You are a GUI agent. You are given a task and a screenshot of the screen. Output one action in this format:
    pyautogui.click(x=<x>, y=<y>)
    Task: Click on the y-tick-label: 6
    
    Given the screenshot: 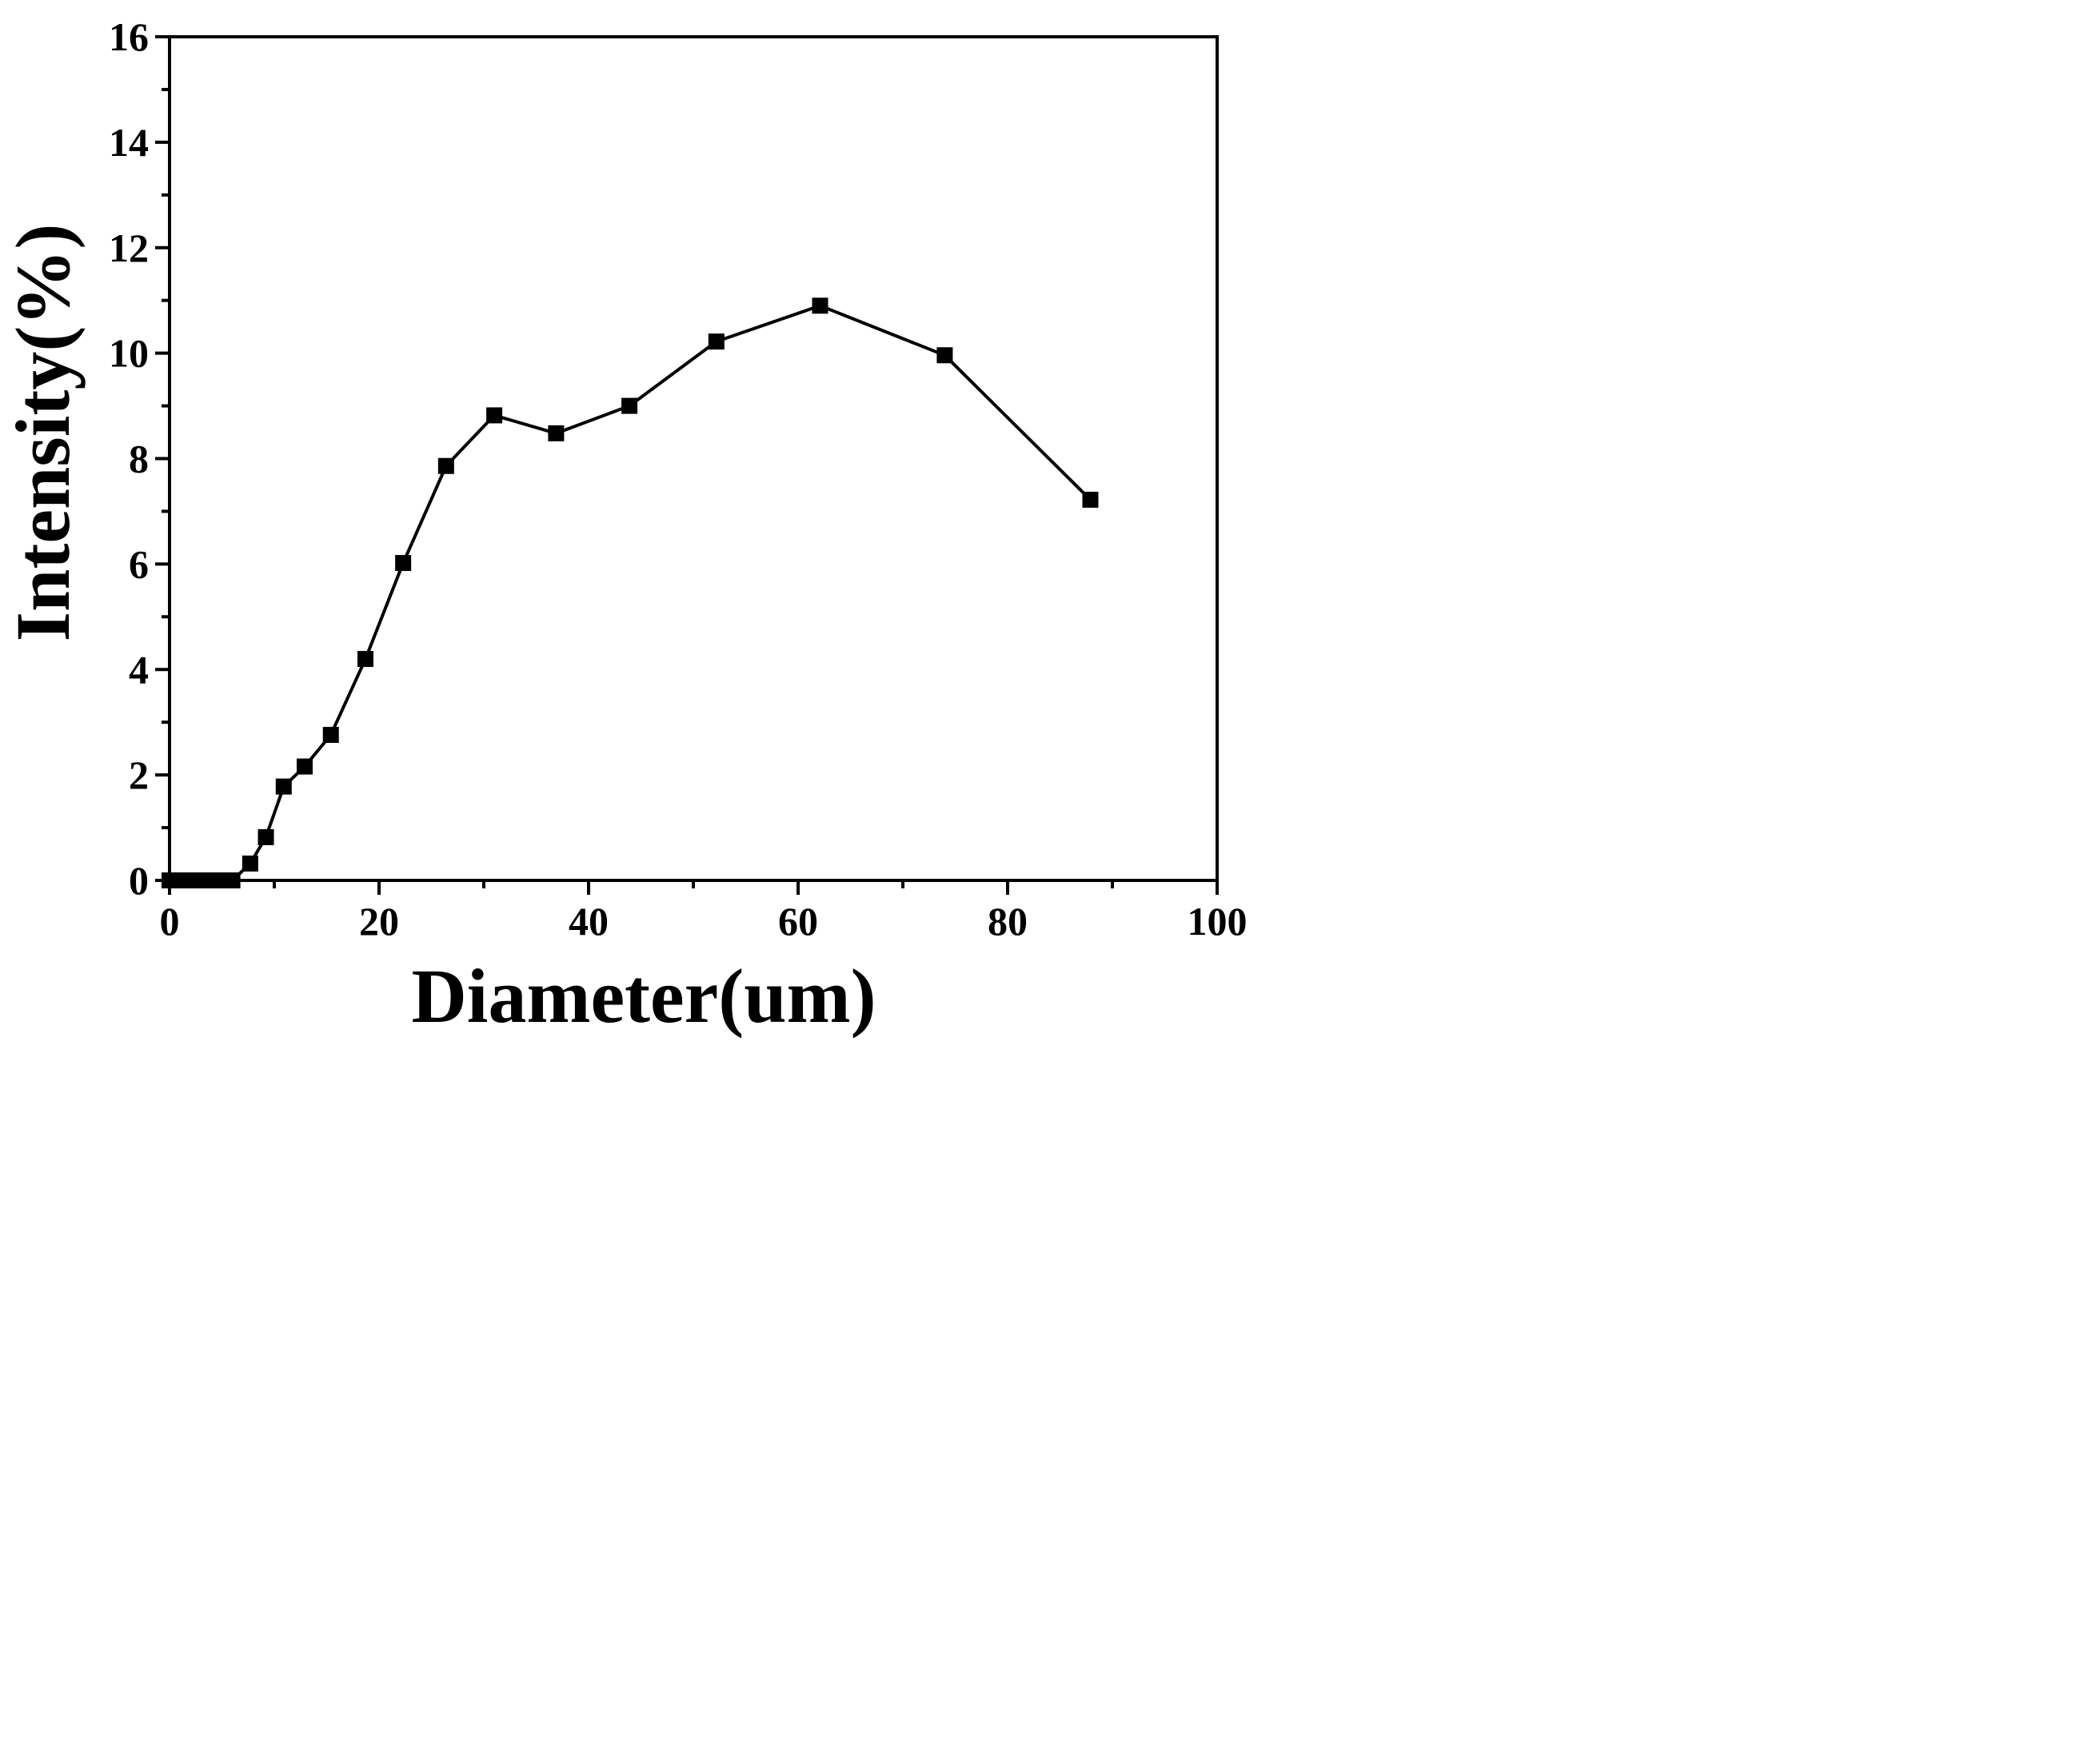 What is the action you would take?
    pyautogui.click(x=139, y=563)
    